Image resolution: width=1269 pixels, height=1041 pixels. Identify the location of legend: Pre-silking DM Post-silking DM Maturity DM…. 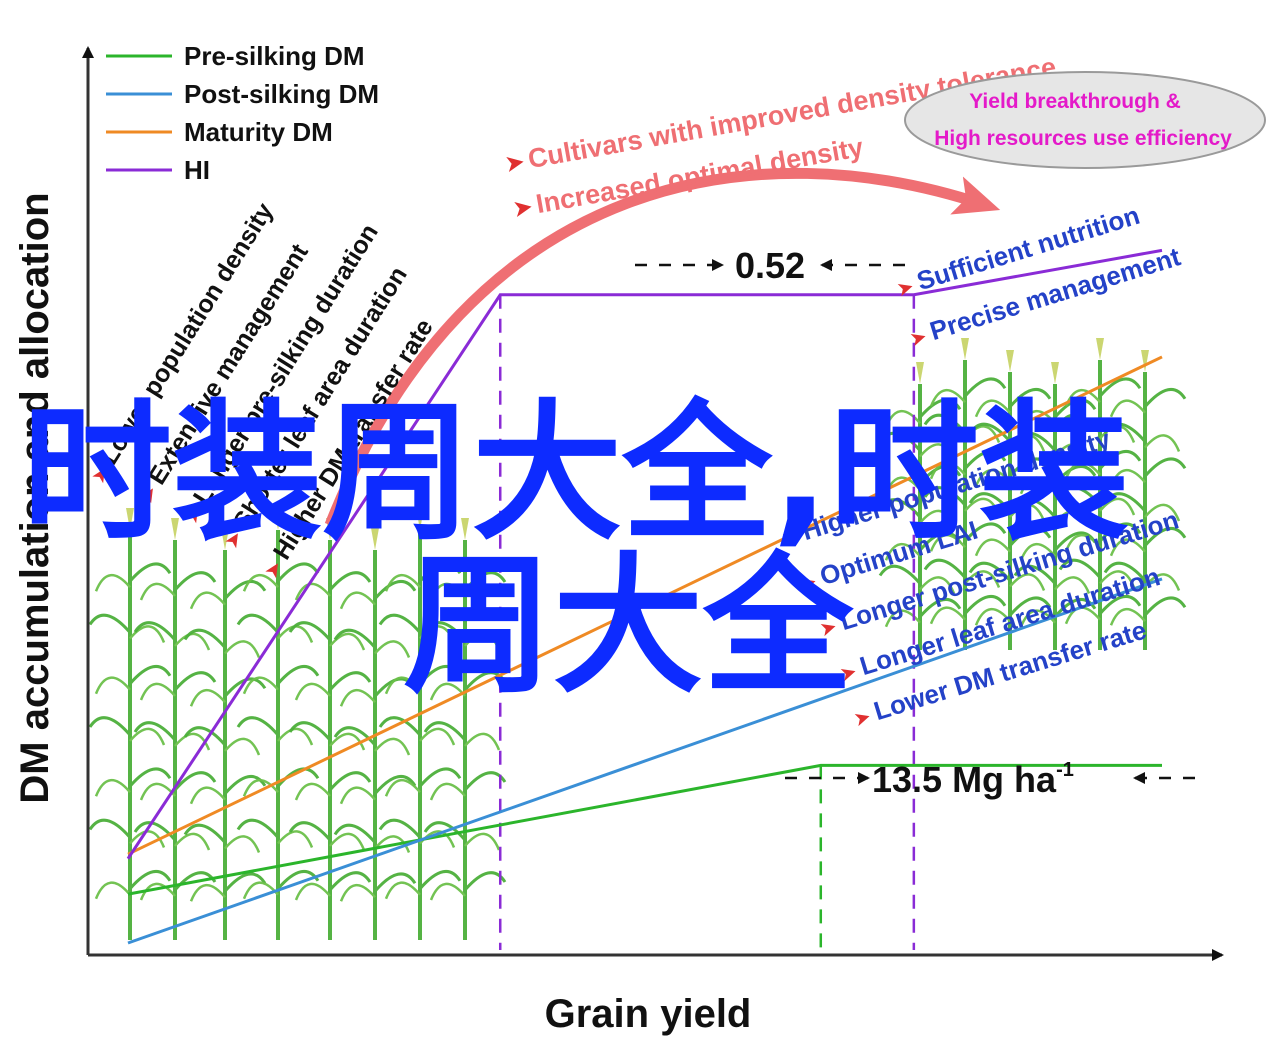
(242, 113).